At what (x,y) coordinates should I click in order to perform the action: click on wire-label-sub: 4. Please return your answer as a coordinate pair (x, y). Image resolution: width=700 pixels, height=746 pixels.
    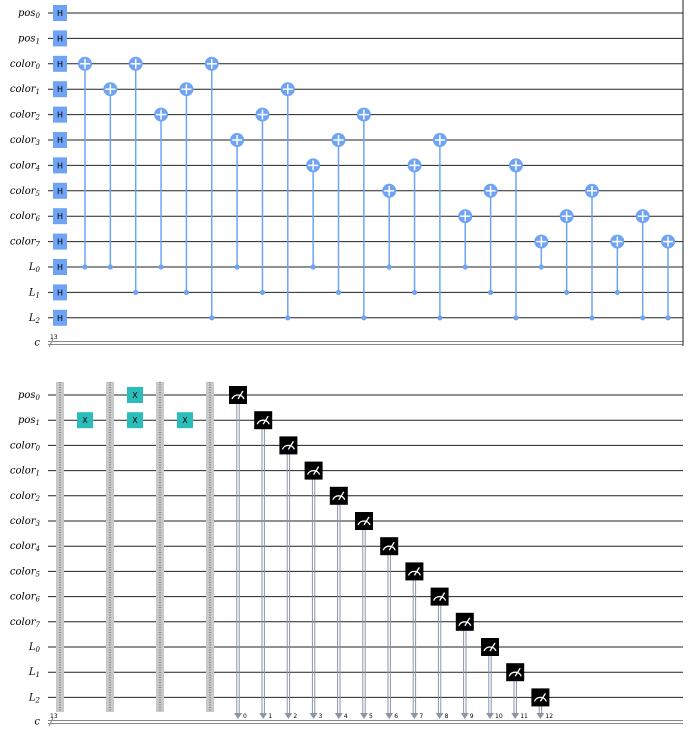
    Looking at the image, I should click on (37, 168).